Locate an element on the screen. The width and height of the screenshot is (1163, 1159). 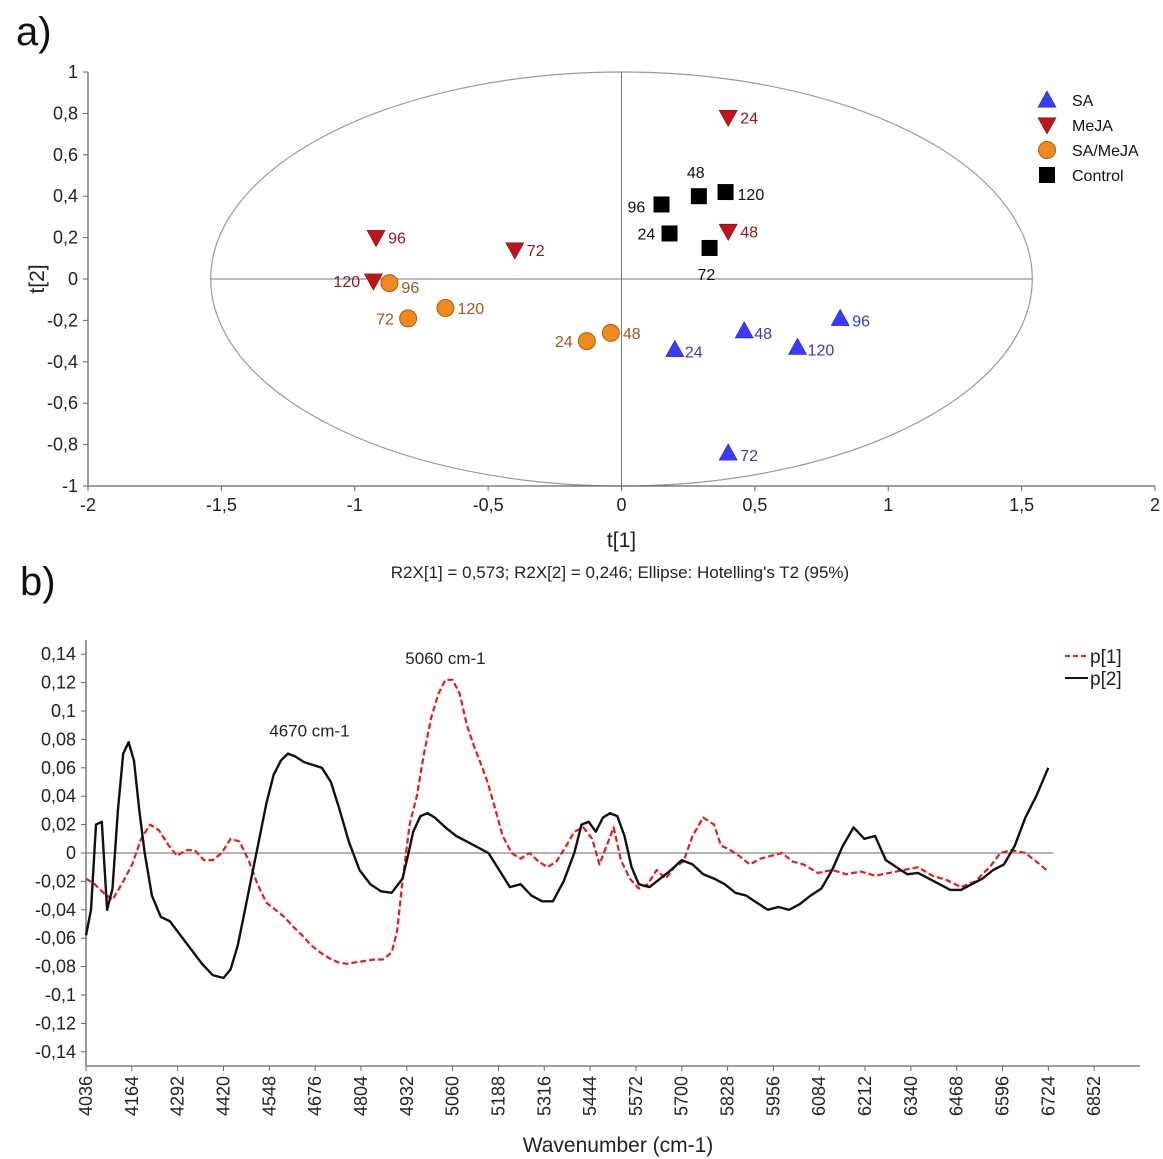
legend-label: SA is located at coordinates (1083, 101).